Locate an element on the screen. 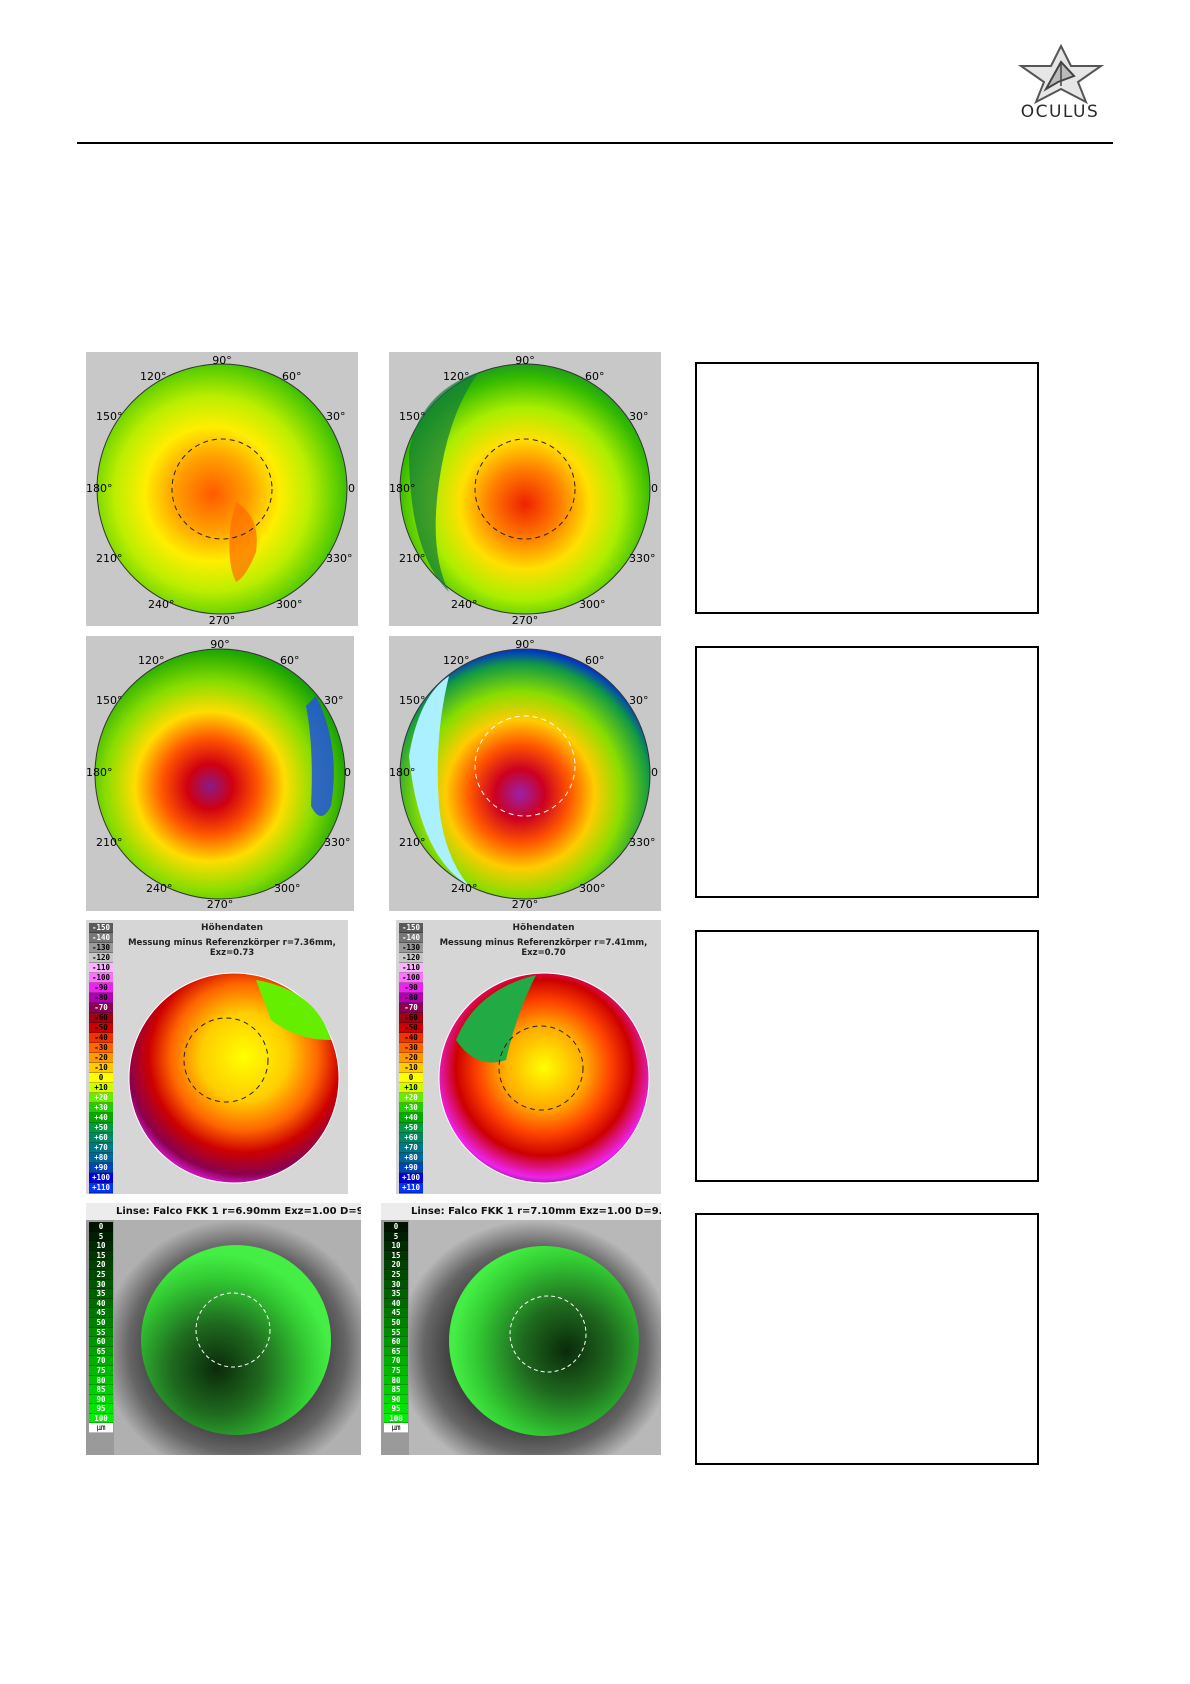  scale-step: 65 is located at coordinates (101, 1351).